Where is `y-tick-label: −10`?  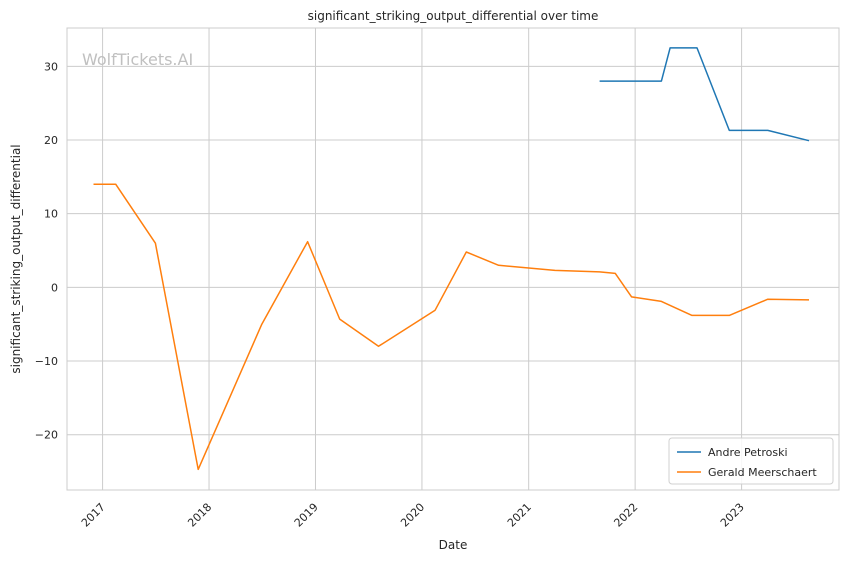
y-tick-label: −10 is located at coordinates (46, 361).